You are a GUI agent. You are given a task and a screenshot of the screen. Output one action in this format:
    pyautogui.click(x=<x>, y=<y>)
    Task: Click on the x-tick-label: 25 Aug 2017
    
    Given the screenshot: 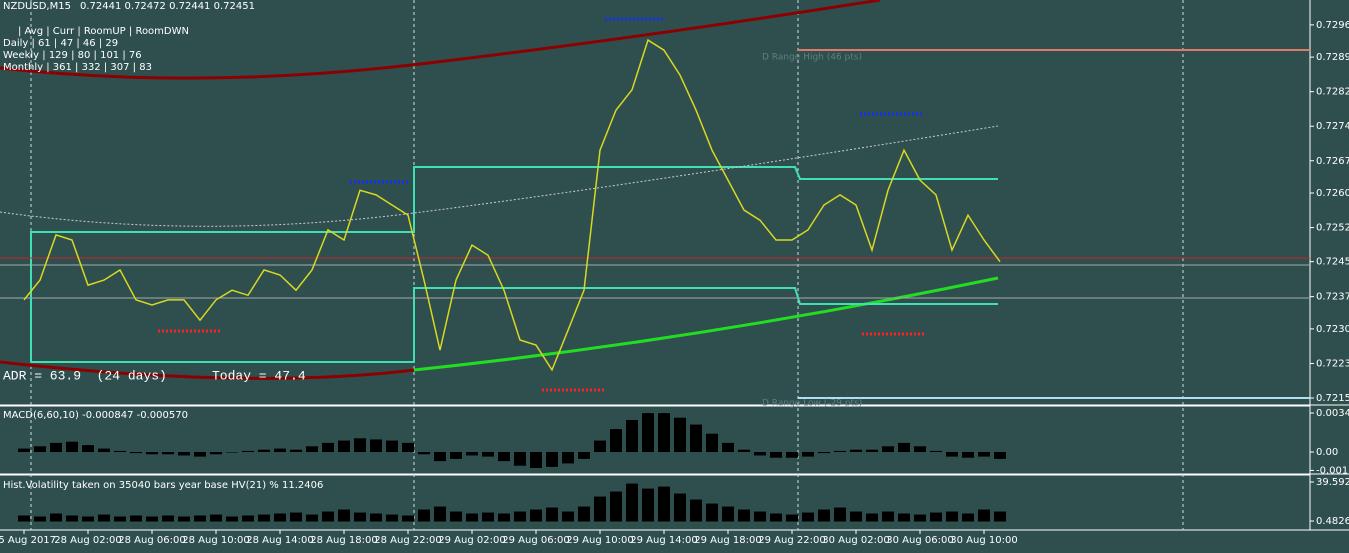 What is the action you would take?
    pyautogui.click(x=28, y=540)
    